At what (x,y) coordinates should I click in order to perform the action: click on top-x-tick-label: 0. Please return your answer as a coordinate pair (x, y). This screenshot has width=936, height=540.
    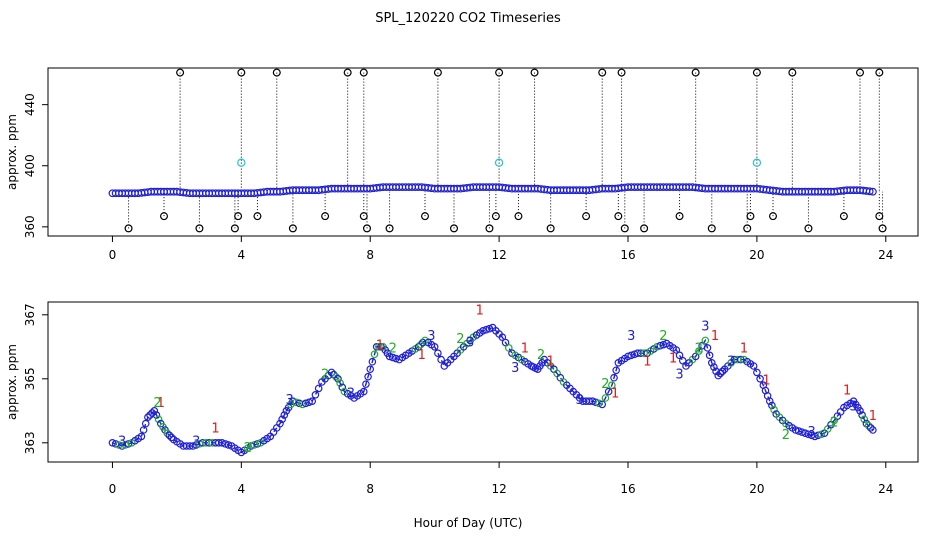
    Looking at the image, I should click on (113, 255).